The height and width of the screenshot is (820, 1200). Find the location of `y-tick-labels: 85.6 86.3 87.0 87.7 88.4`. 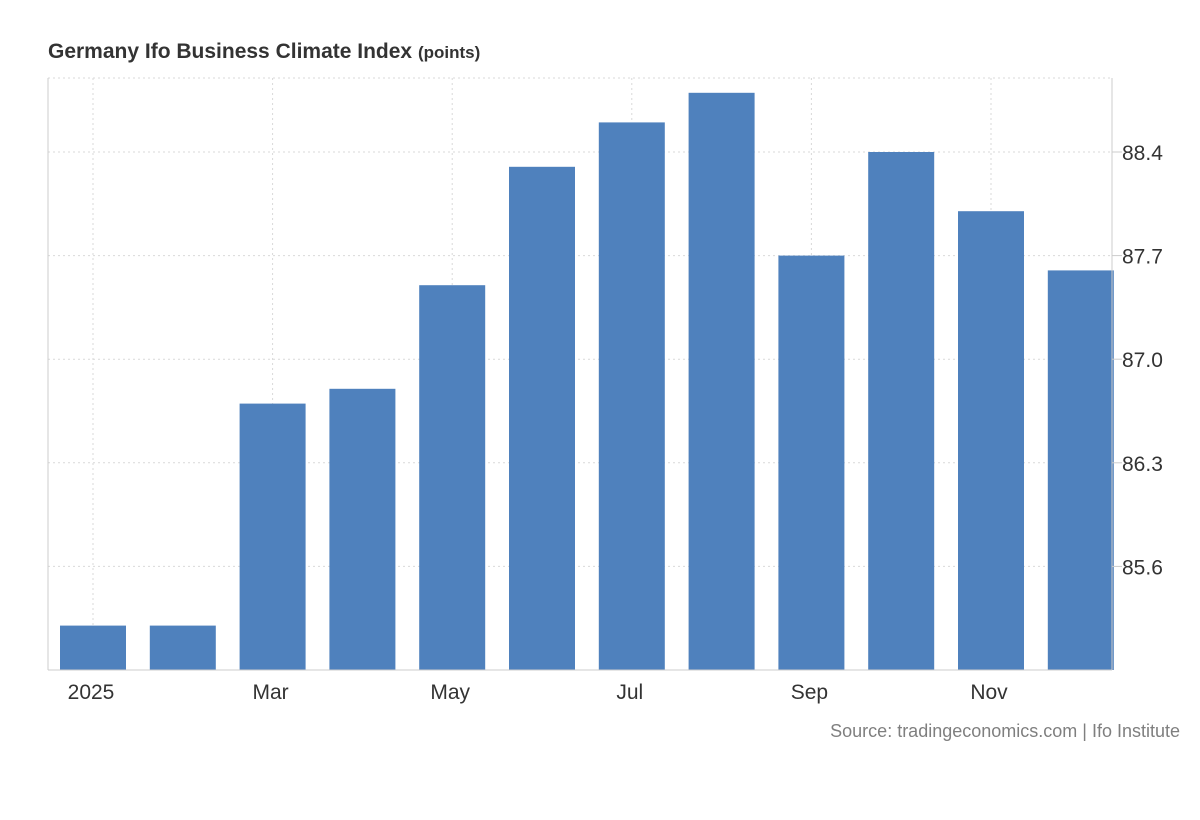

y-tick-labels: 85.6 86.3 87.0 87.7 88.4 is located at coordinates (1142, 360).